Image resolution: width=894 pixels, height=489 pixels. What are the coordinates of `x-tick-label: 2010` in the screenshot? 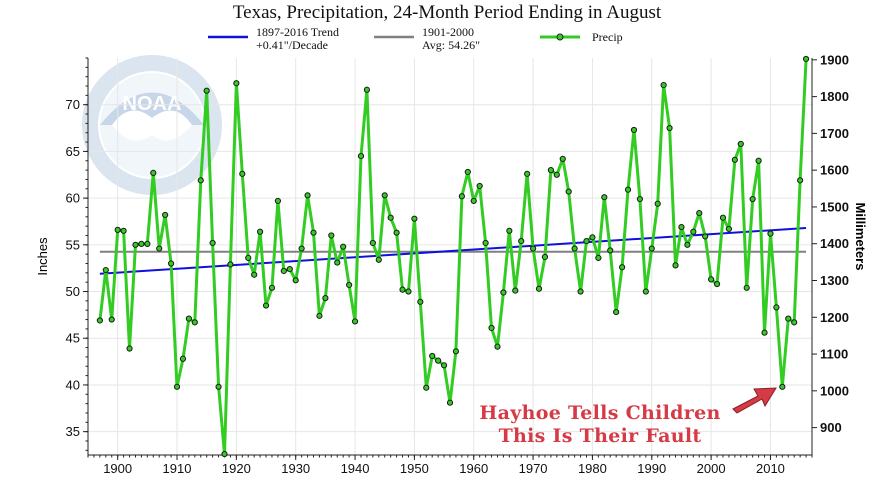 It's located at (770, 468).